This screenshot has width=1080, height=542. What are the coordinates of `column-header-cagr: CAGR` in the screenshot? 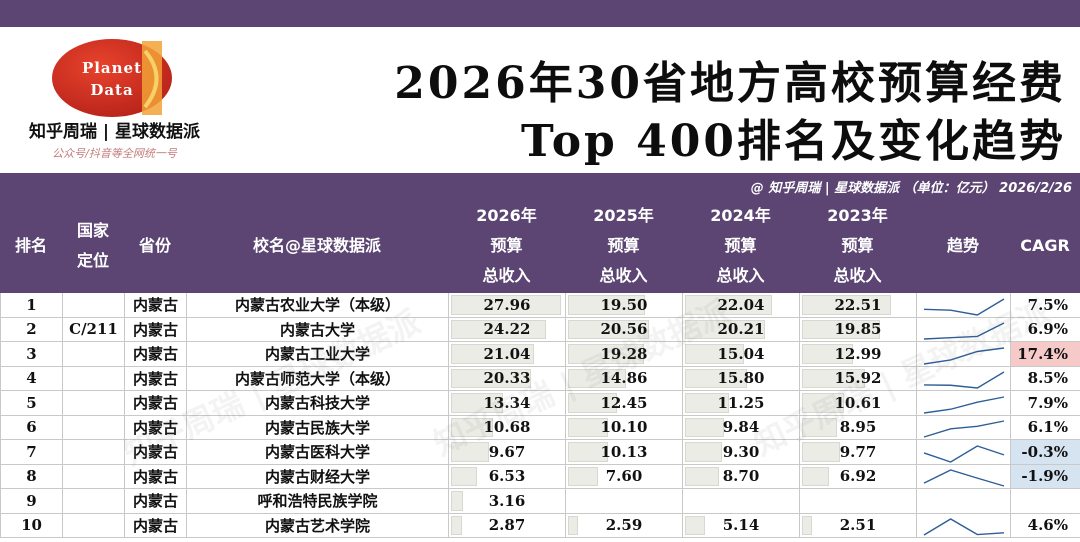 It's located at (1045, 246).